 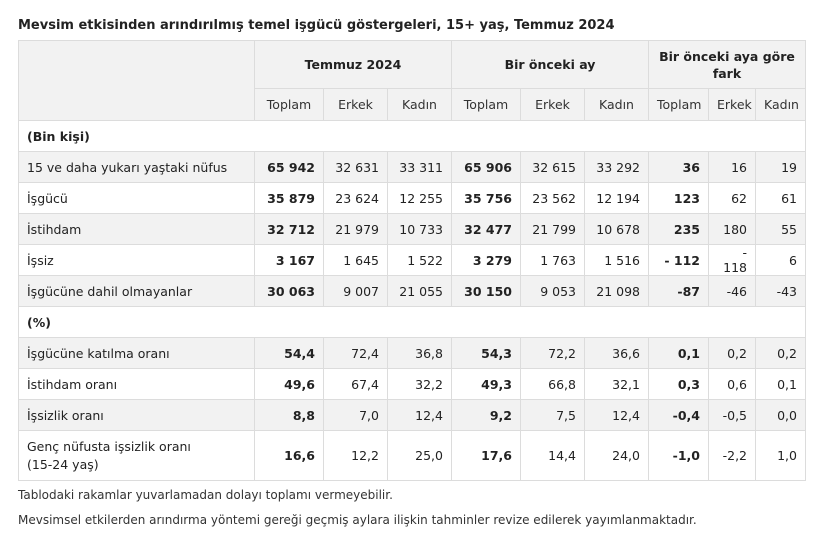 What do you see at coordinates (732, 198) in the screenshot?
I see `table-cell: 62` at bounding box center [732, 198].